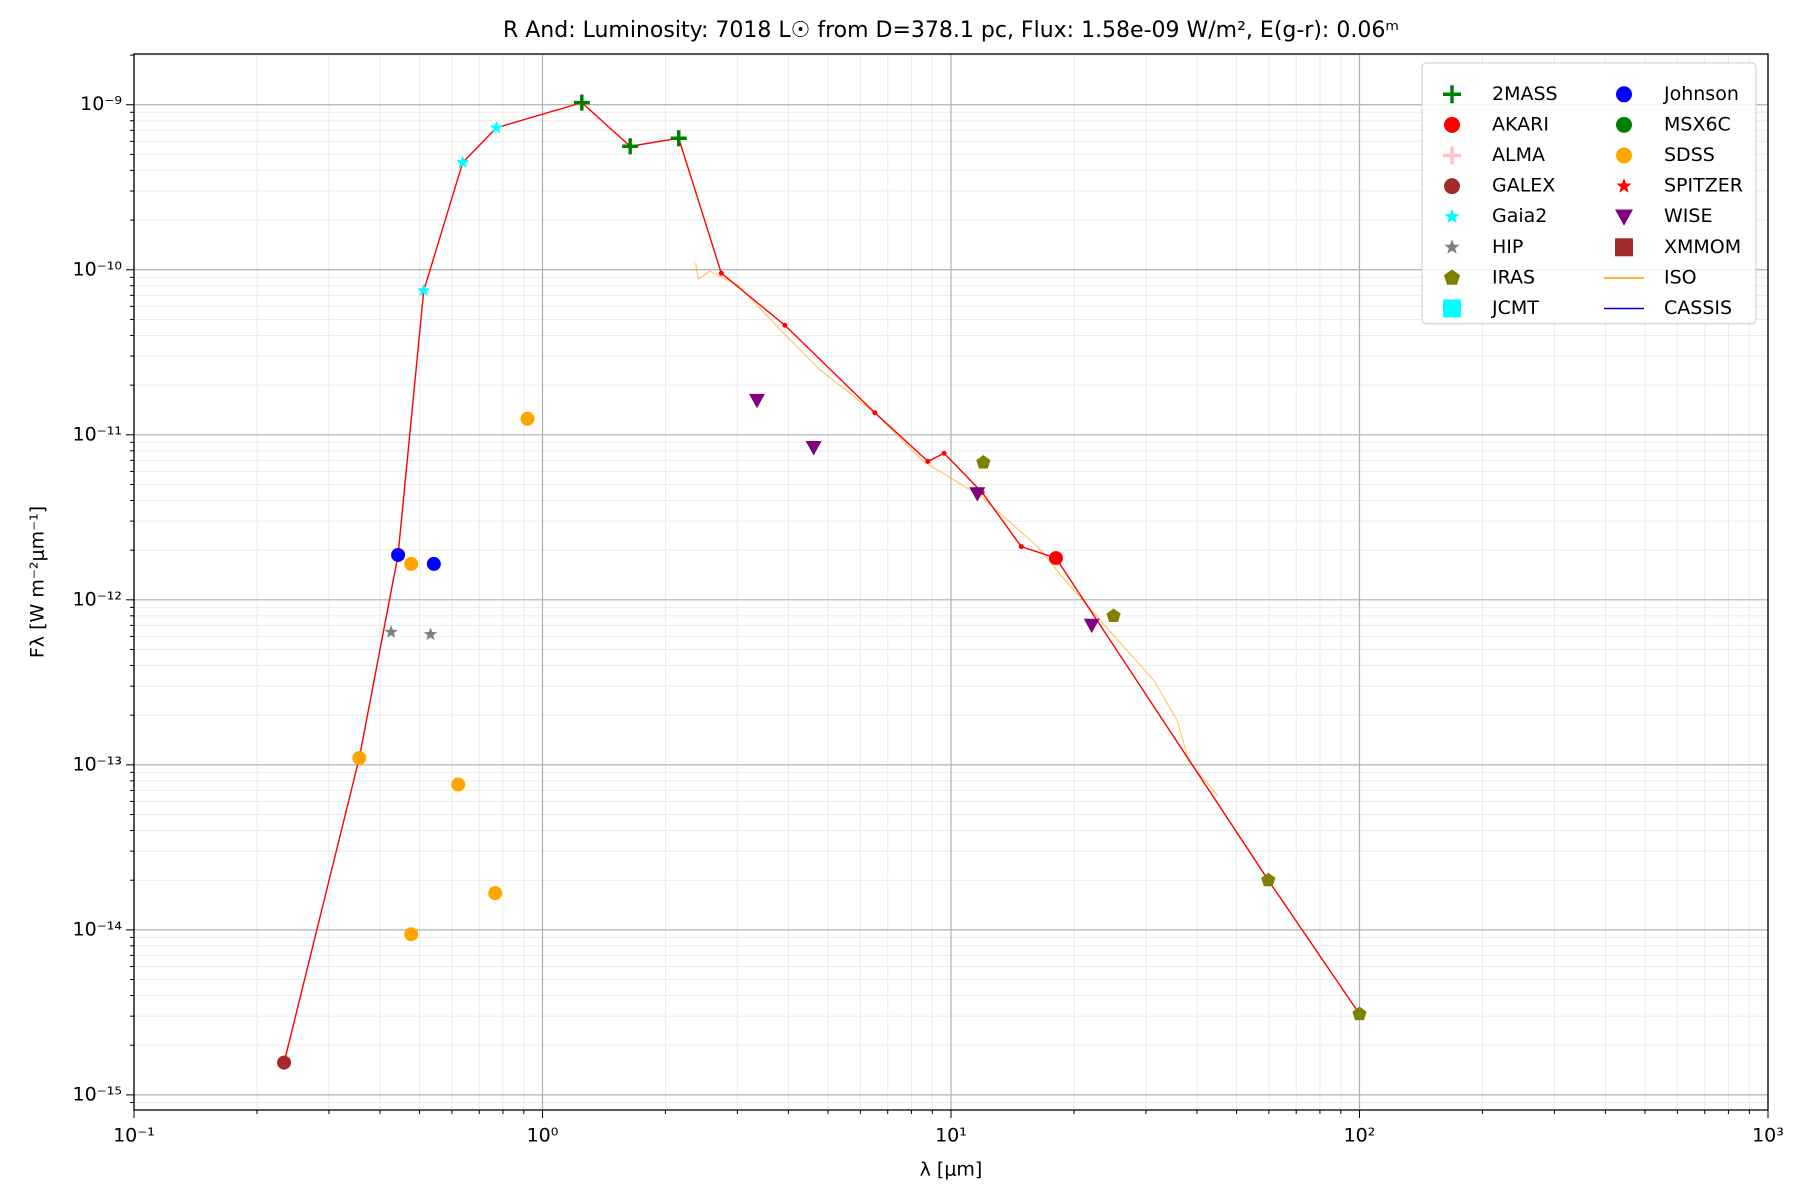 The image size is (1800, 1200). Describe the element at coordinates (1697, 124) in the screenshot. I see `legend-label: MSX6C` at that location.